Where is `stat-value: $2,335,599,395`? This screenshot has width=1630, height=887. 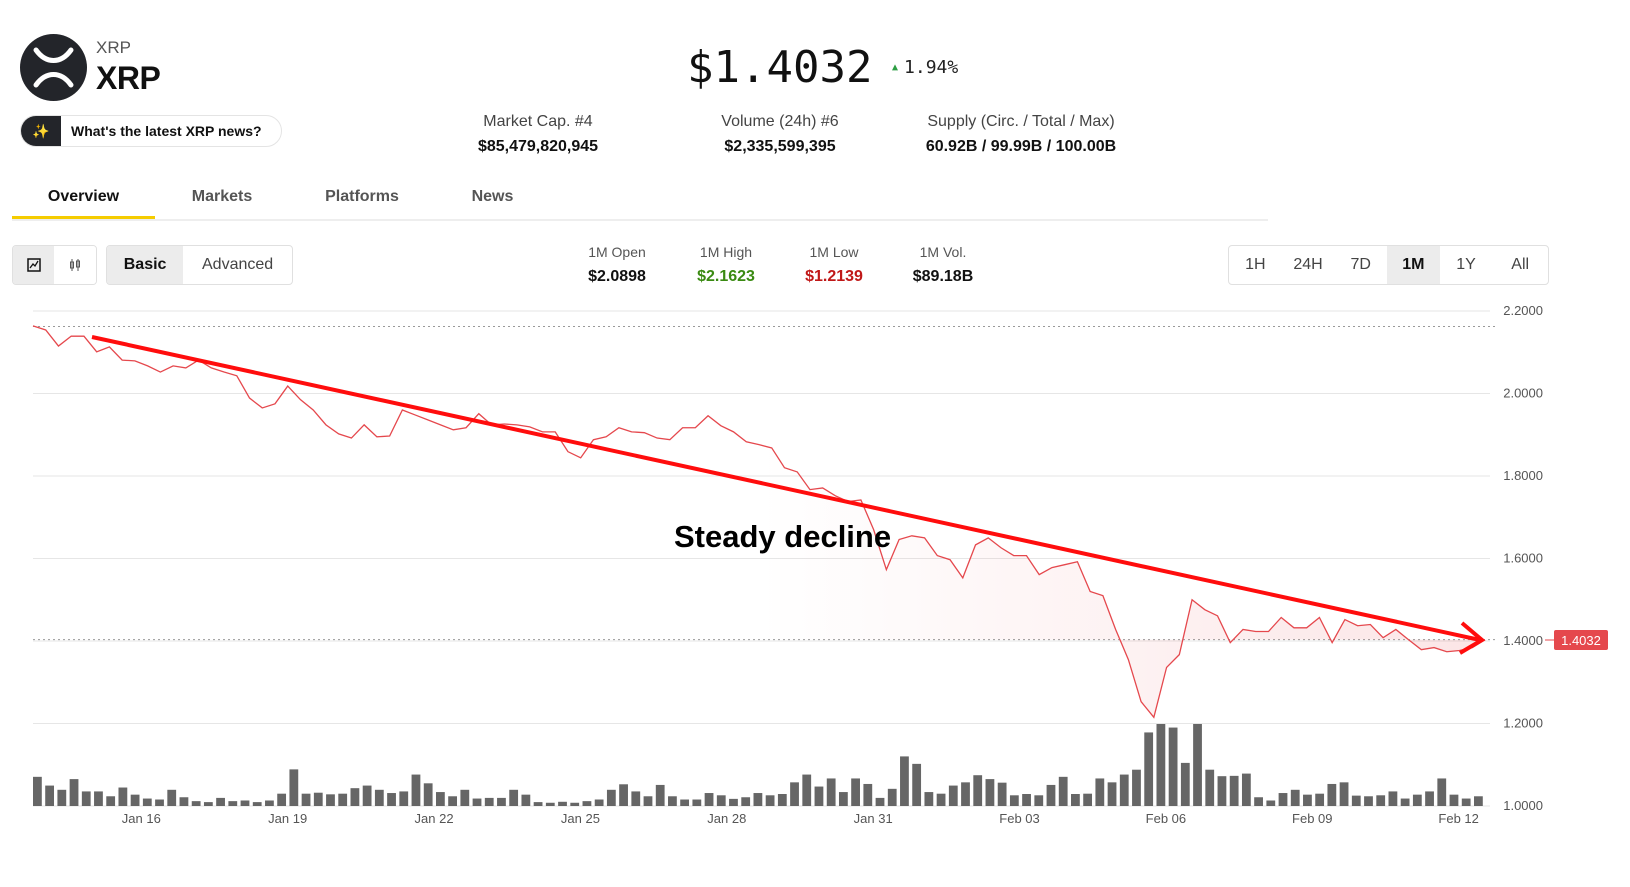
stat-value: $2,335,599,395 is located at coordinates (780, 146).